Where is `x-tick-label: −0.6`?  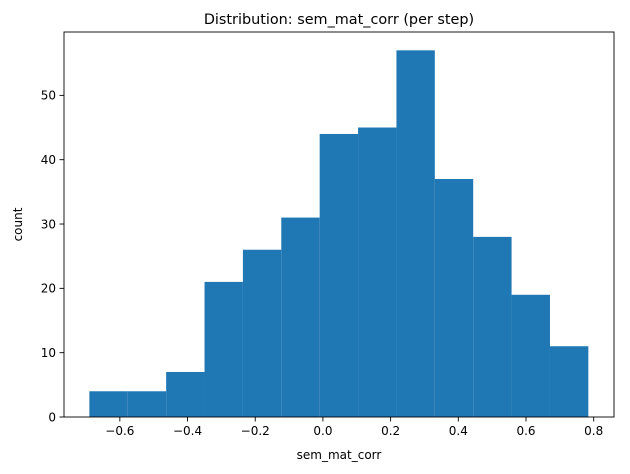 x-tick-label: −0.6 is located at coordinates (119, 431).